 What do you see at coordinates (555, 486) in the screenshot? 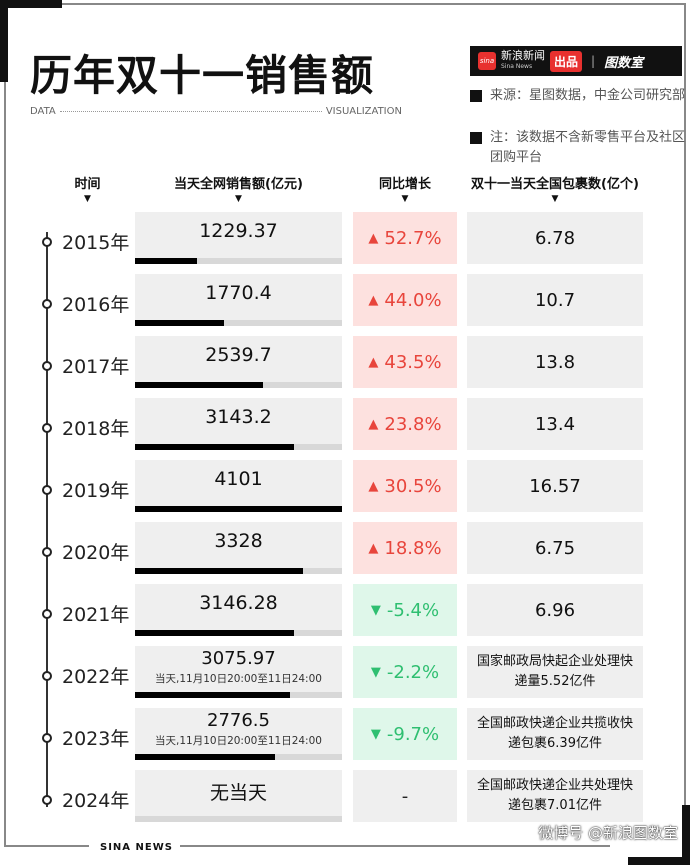
I see `parcels-cell: 16.57` at bounding box center [555, 486].